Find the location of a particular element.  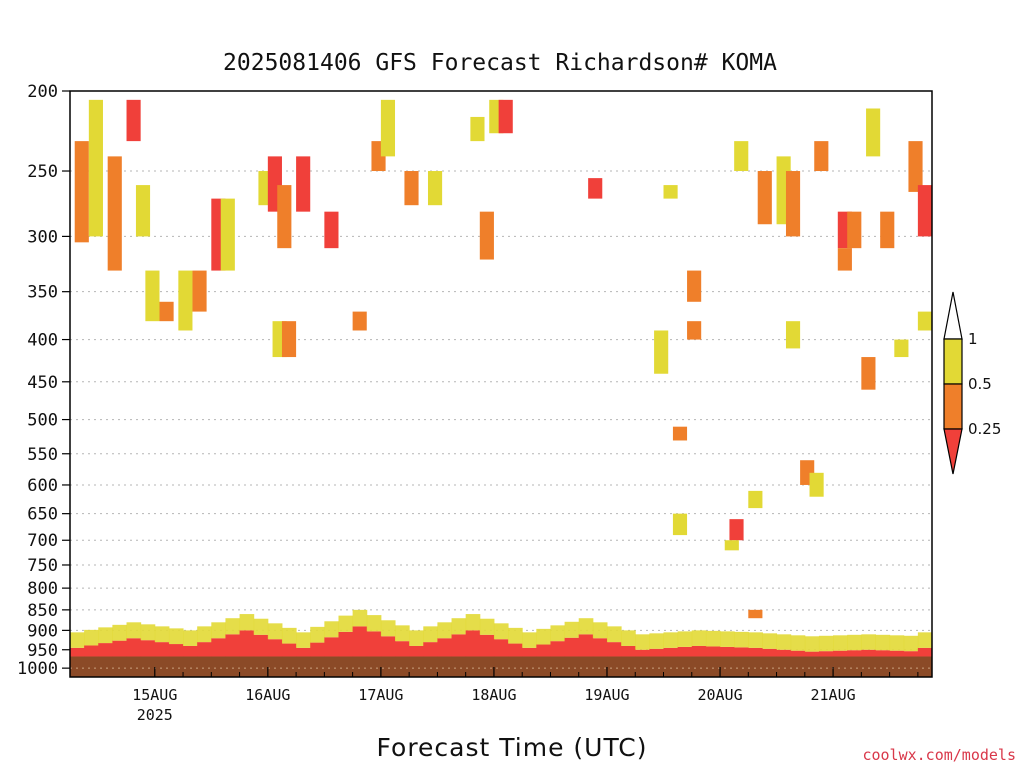

x-tick-label: 16AUG is located at coordinates (267, 695).